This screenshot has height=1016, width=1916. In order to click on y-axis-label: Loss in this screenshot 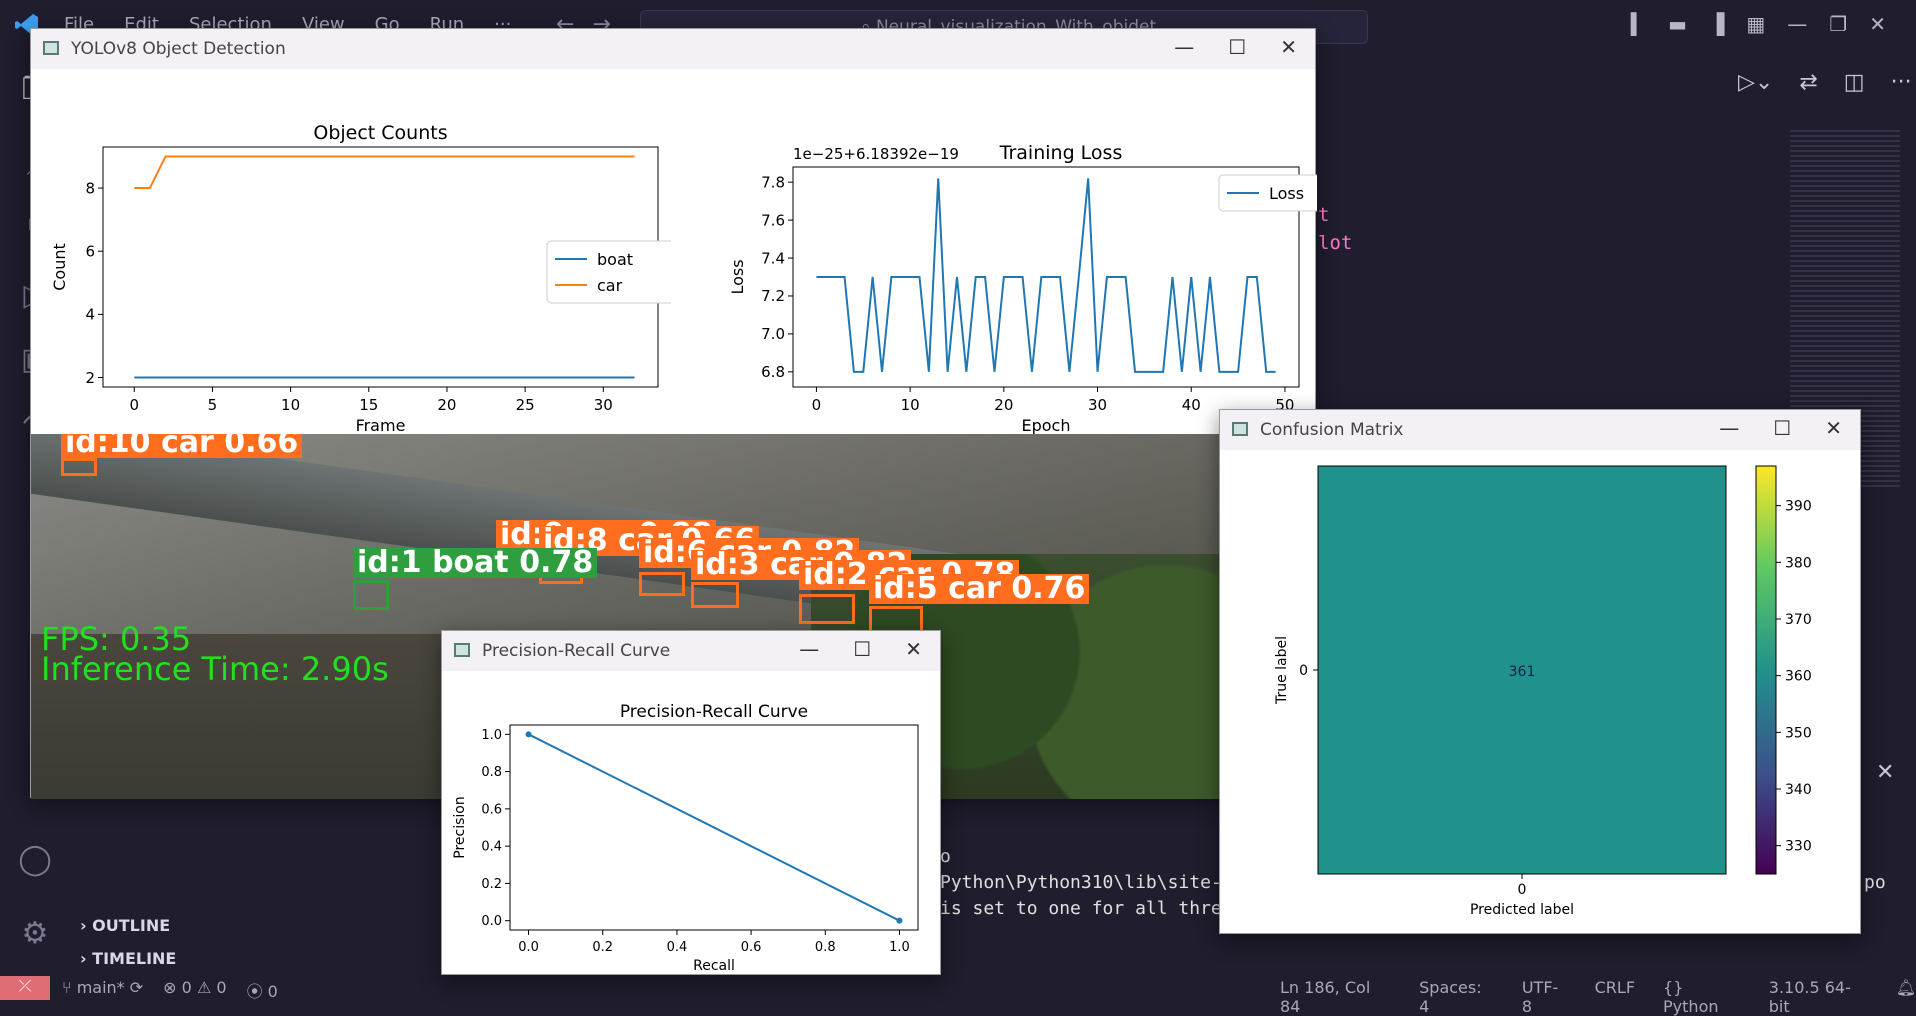, I will do `click(737, 276)`.